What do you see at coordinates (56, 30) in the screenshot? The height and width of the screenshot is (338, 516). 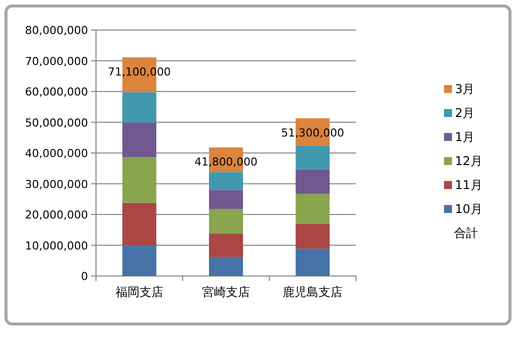 I see `y-tick-label: 80,000,000` at bounding box center [56, 30].